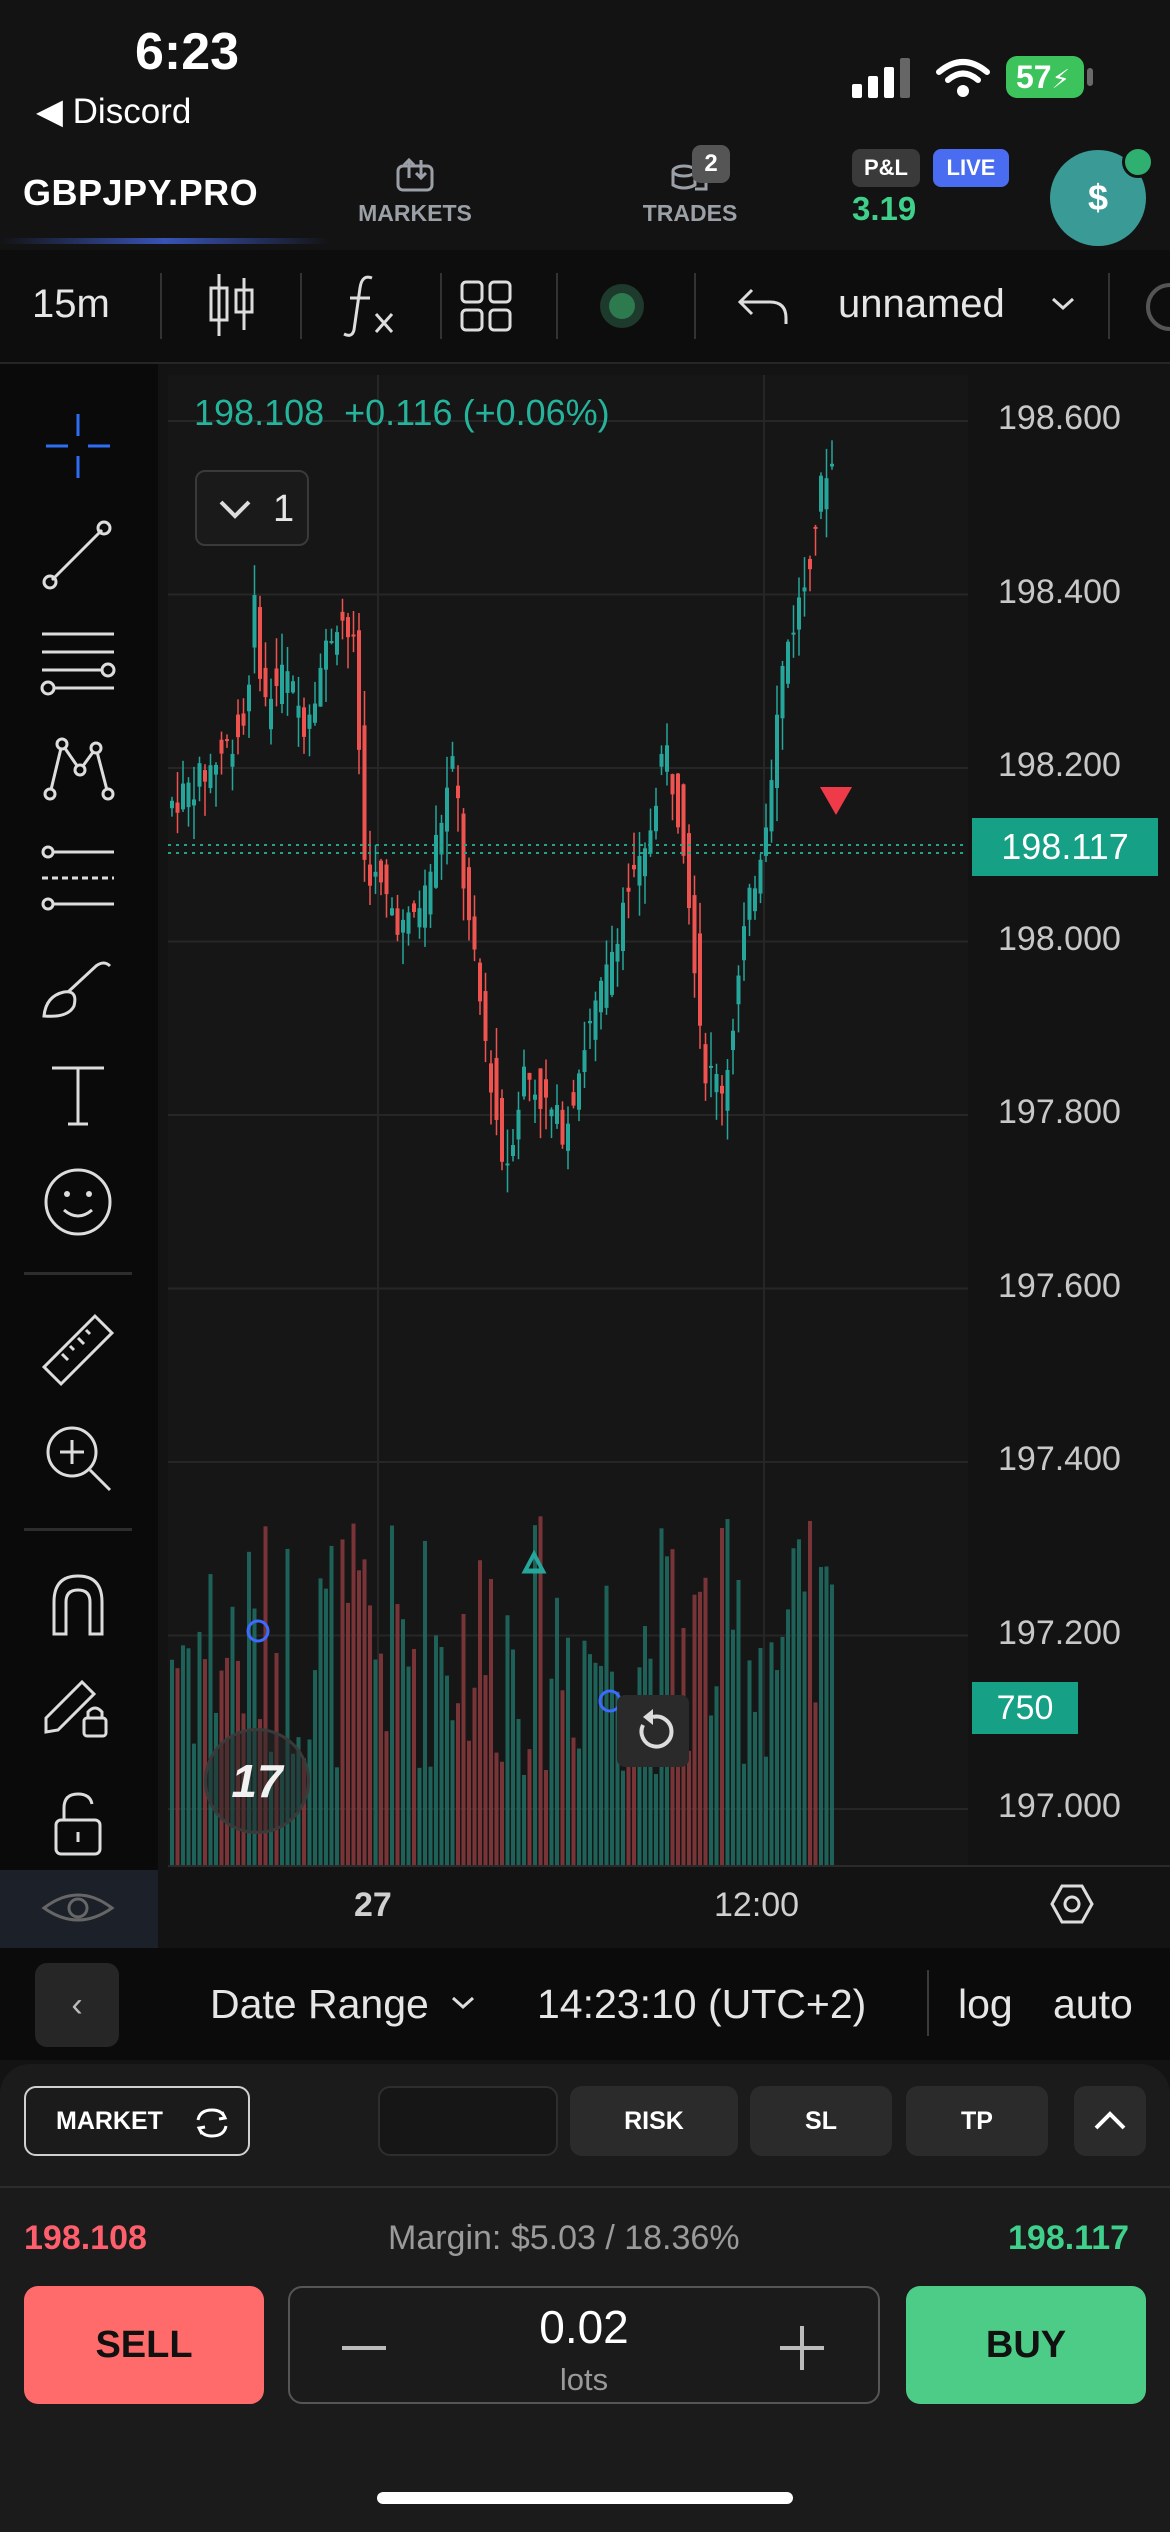 This screenshot has height=2532, width=1170. What do you see at coordinates (257, 1781) in the screenshot?
I see `tradingview-logo: 17` at bounding box center [257, 1781].